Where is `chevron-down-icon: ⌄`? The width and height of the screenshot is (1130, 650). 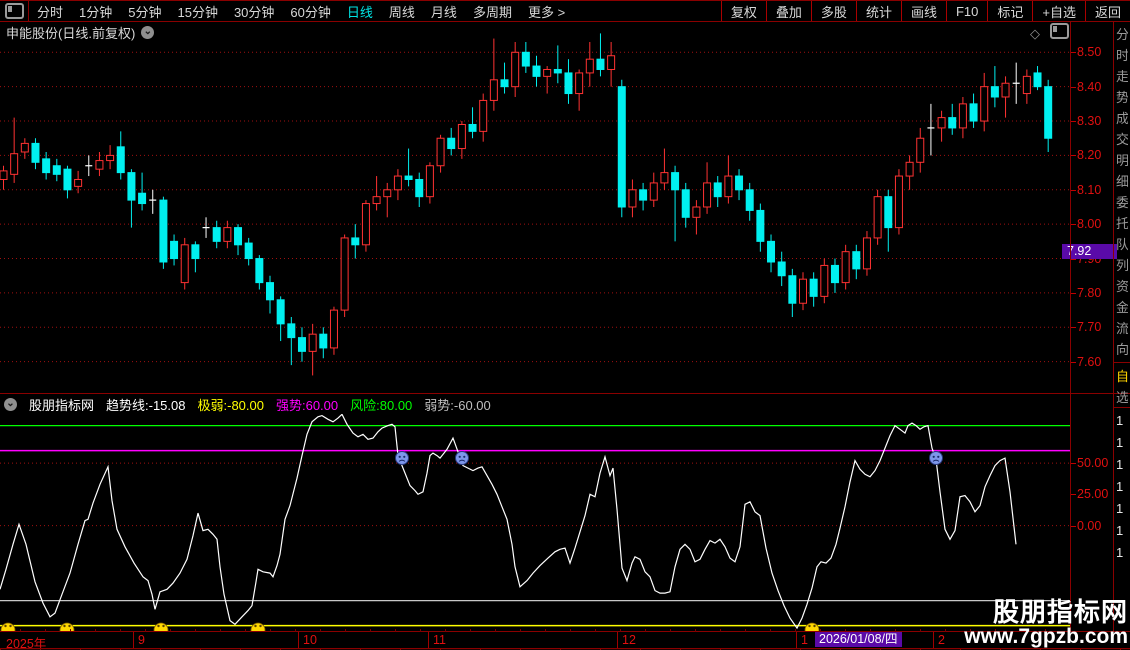 chevron-down-icon: ⌄ is located at coordinates (148, 32).